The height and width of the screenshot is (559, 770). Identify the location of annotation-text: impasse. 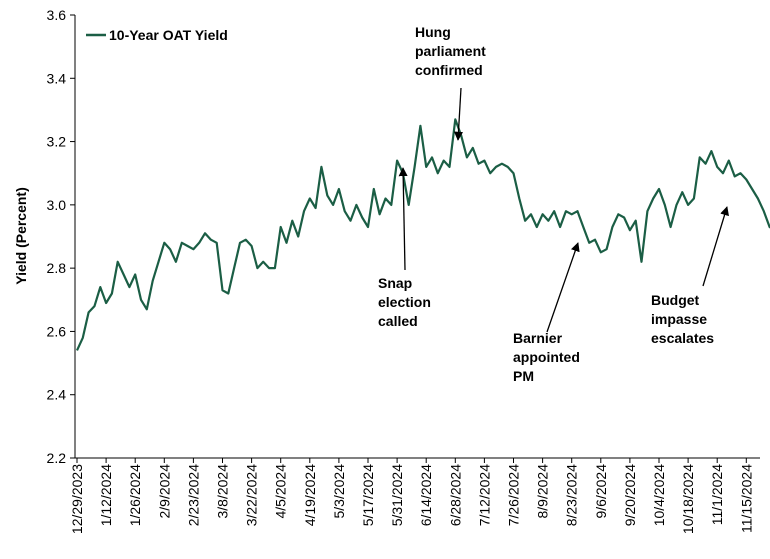
(679, 319).